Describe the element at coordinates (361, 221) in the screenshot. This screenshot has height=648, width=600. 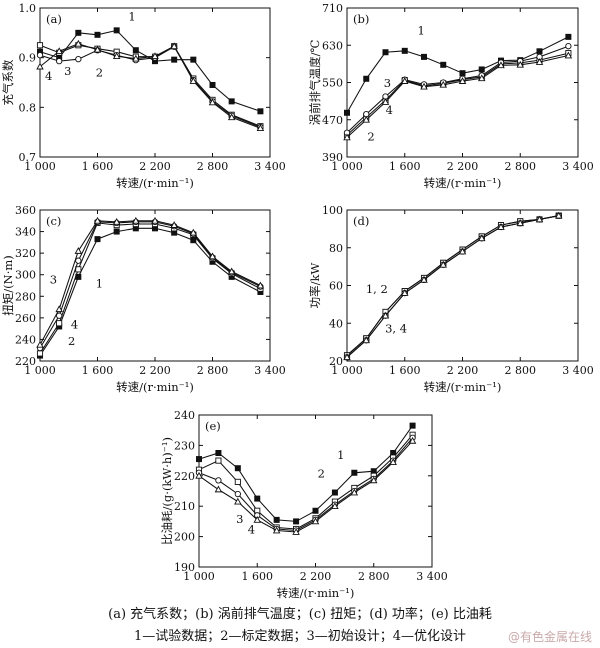
I see `panel-label: (d)` at that location.